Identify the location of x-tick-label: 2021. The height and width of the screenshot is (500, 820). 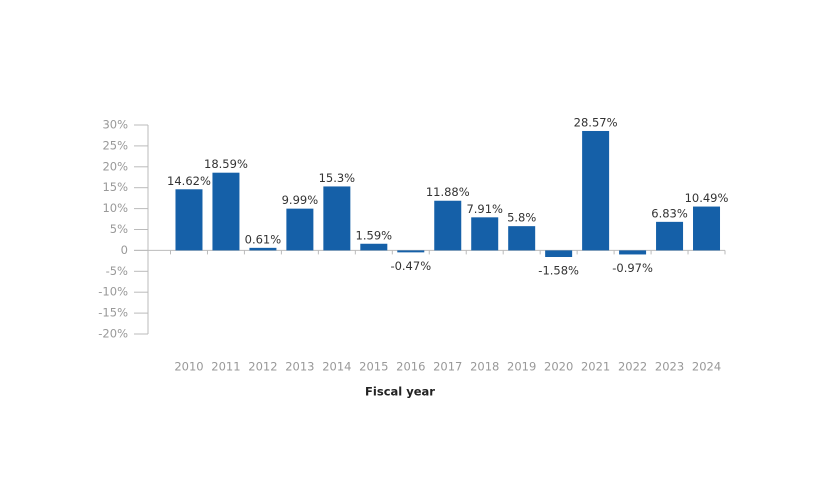
(595, 367).